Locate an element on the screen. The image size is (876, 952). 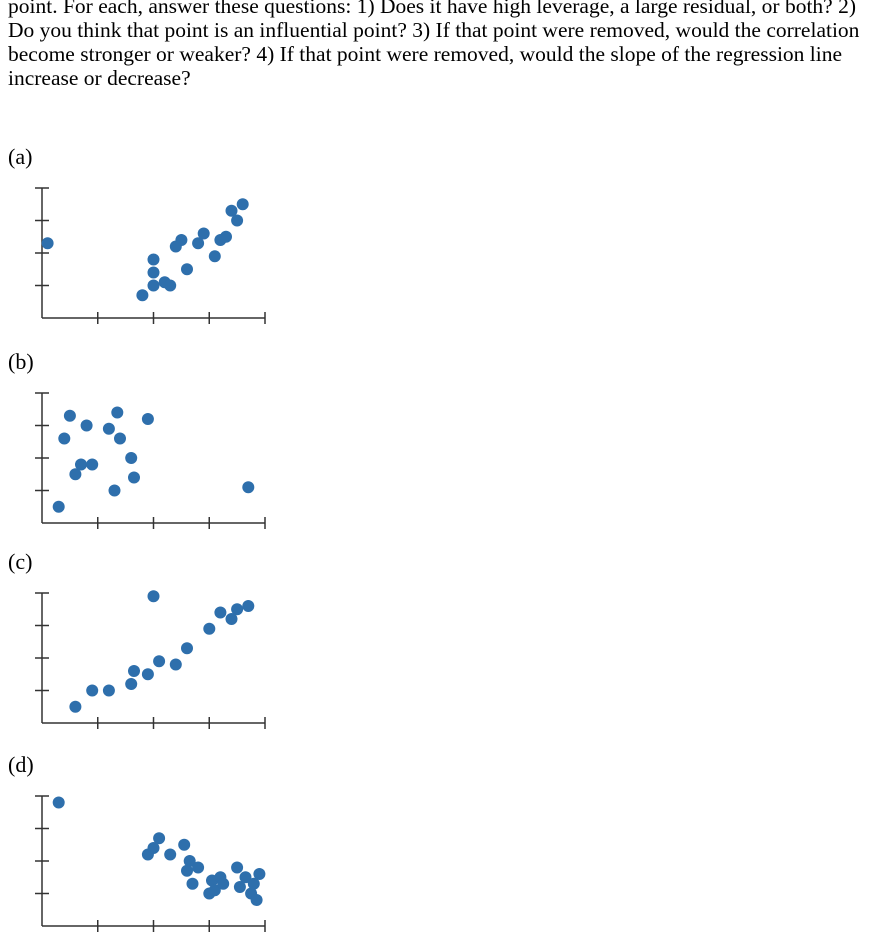
scatter-plot-d is located at coordinates (150, 863).